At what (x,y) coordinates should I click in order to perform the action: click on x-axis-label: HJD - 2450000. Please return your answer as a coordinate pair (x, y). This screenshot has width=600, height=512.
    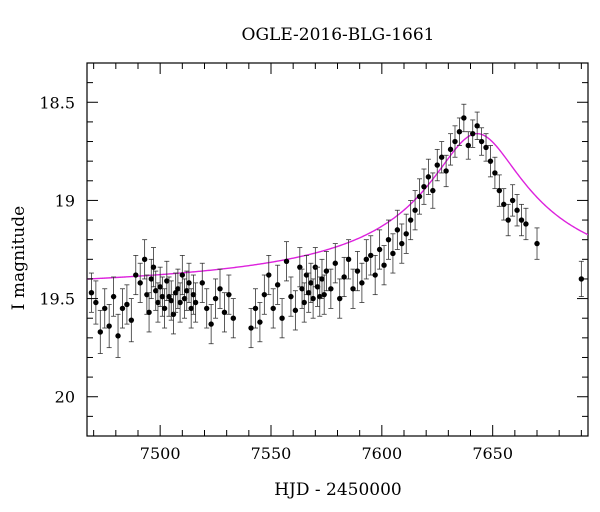
    Looking at the image, I should click on (338, 490).